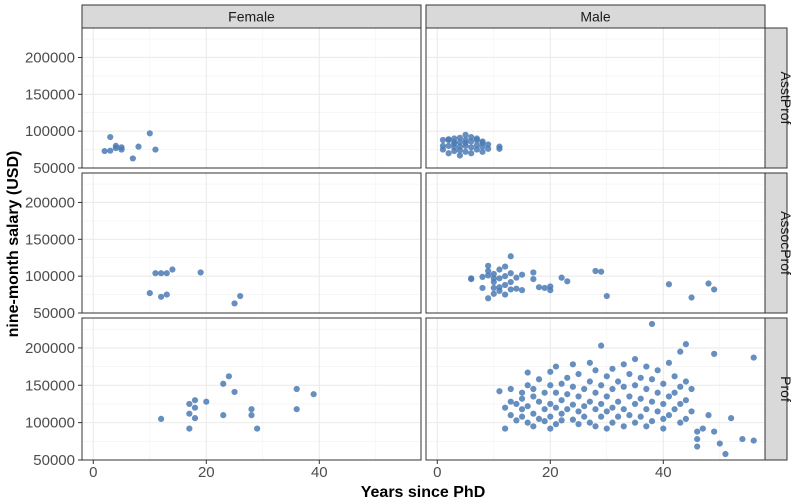 Image resolution: width=792 pixels, height=504 pixels. What do you see at coordinates (251, 243) in the screenshot?
I see `panel-AssocProf-Female` at bounding box center [251, 243].